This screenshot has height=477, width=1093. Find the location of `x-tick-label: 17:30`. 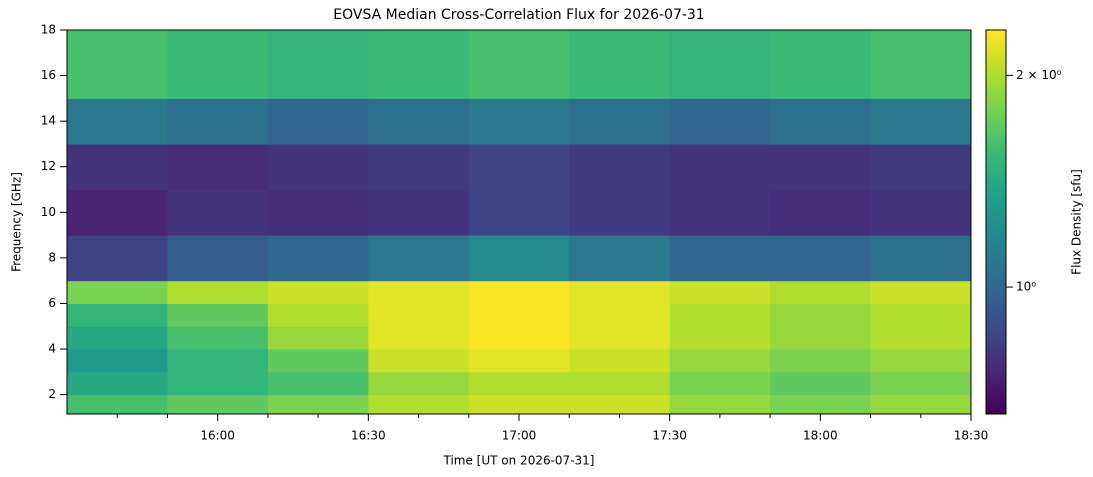

x-tick-label: 17:30 is located at coordinates (669, 436).